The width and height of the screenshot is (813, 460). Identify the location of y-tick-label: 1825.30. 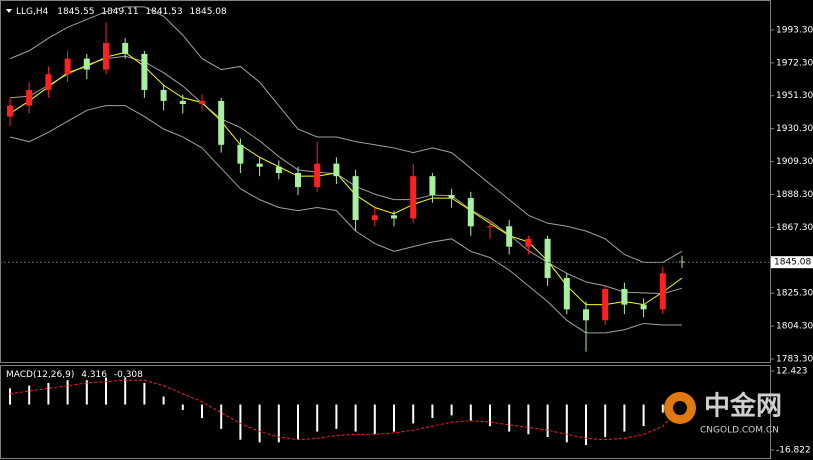
(794, 294).